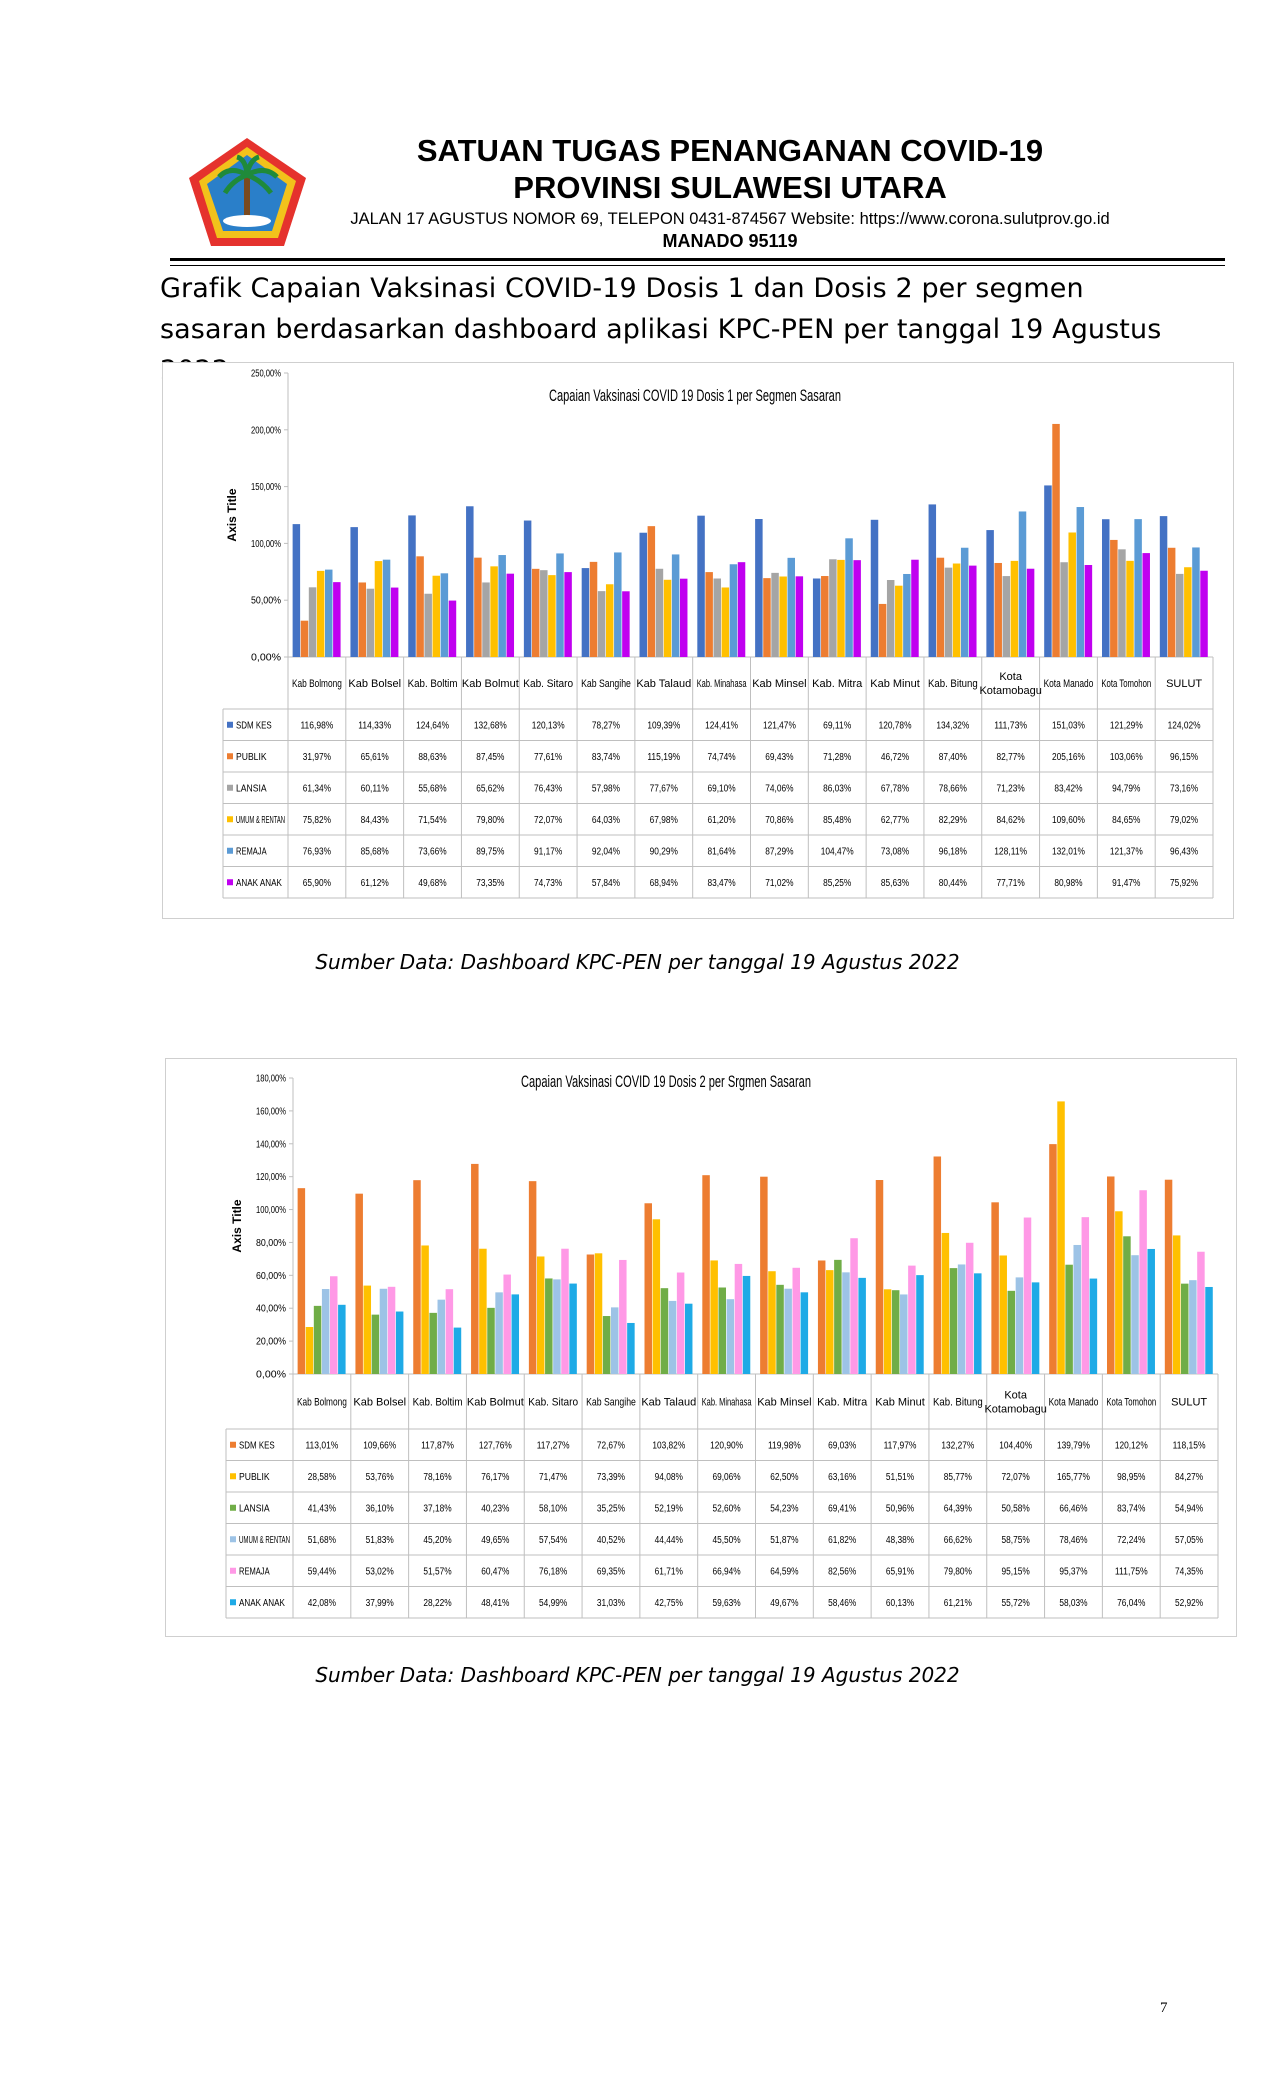 This screenshot has width=1275, height=2100. What do you see at coordinates (266, 430) in the screenshot?
I see `y-tick-label: 200,00%` at bounding box center [266, 430].